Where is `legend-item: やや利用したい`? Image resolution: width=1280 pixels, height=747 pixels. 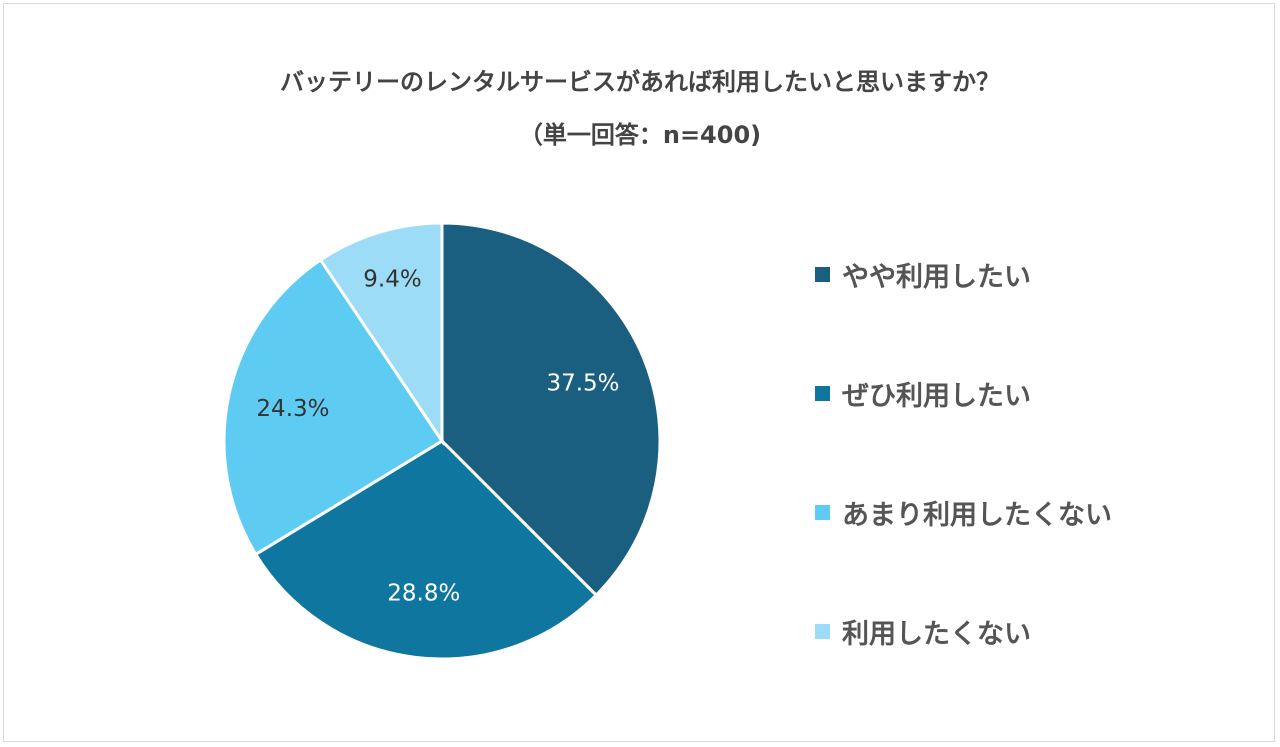
legend-item: やや利用したい is located at coordinates (923, 274).